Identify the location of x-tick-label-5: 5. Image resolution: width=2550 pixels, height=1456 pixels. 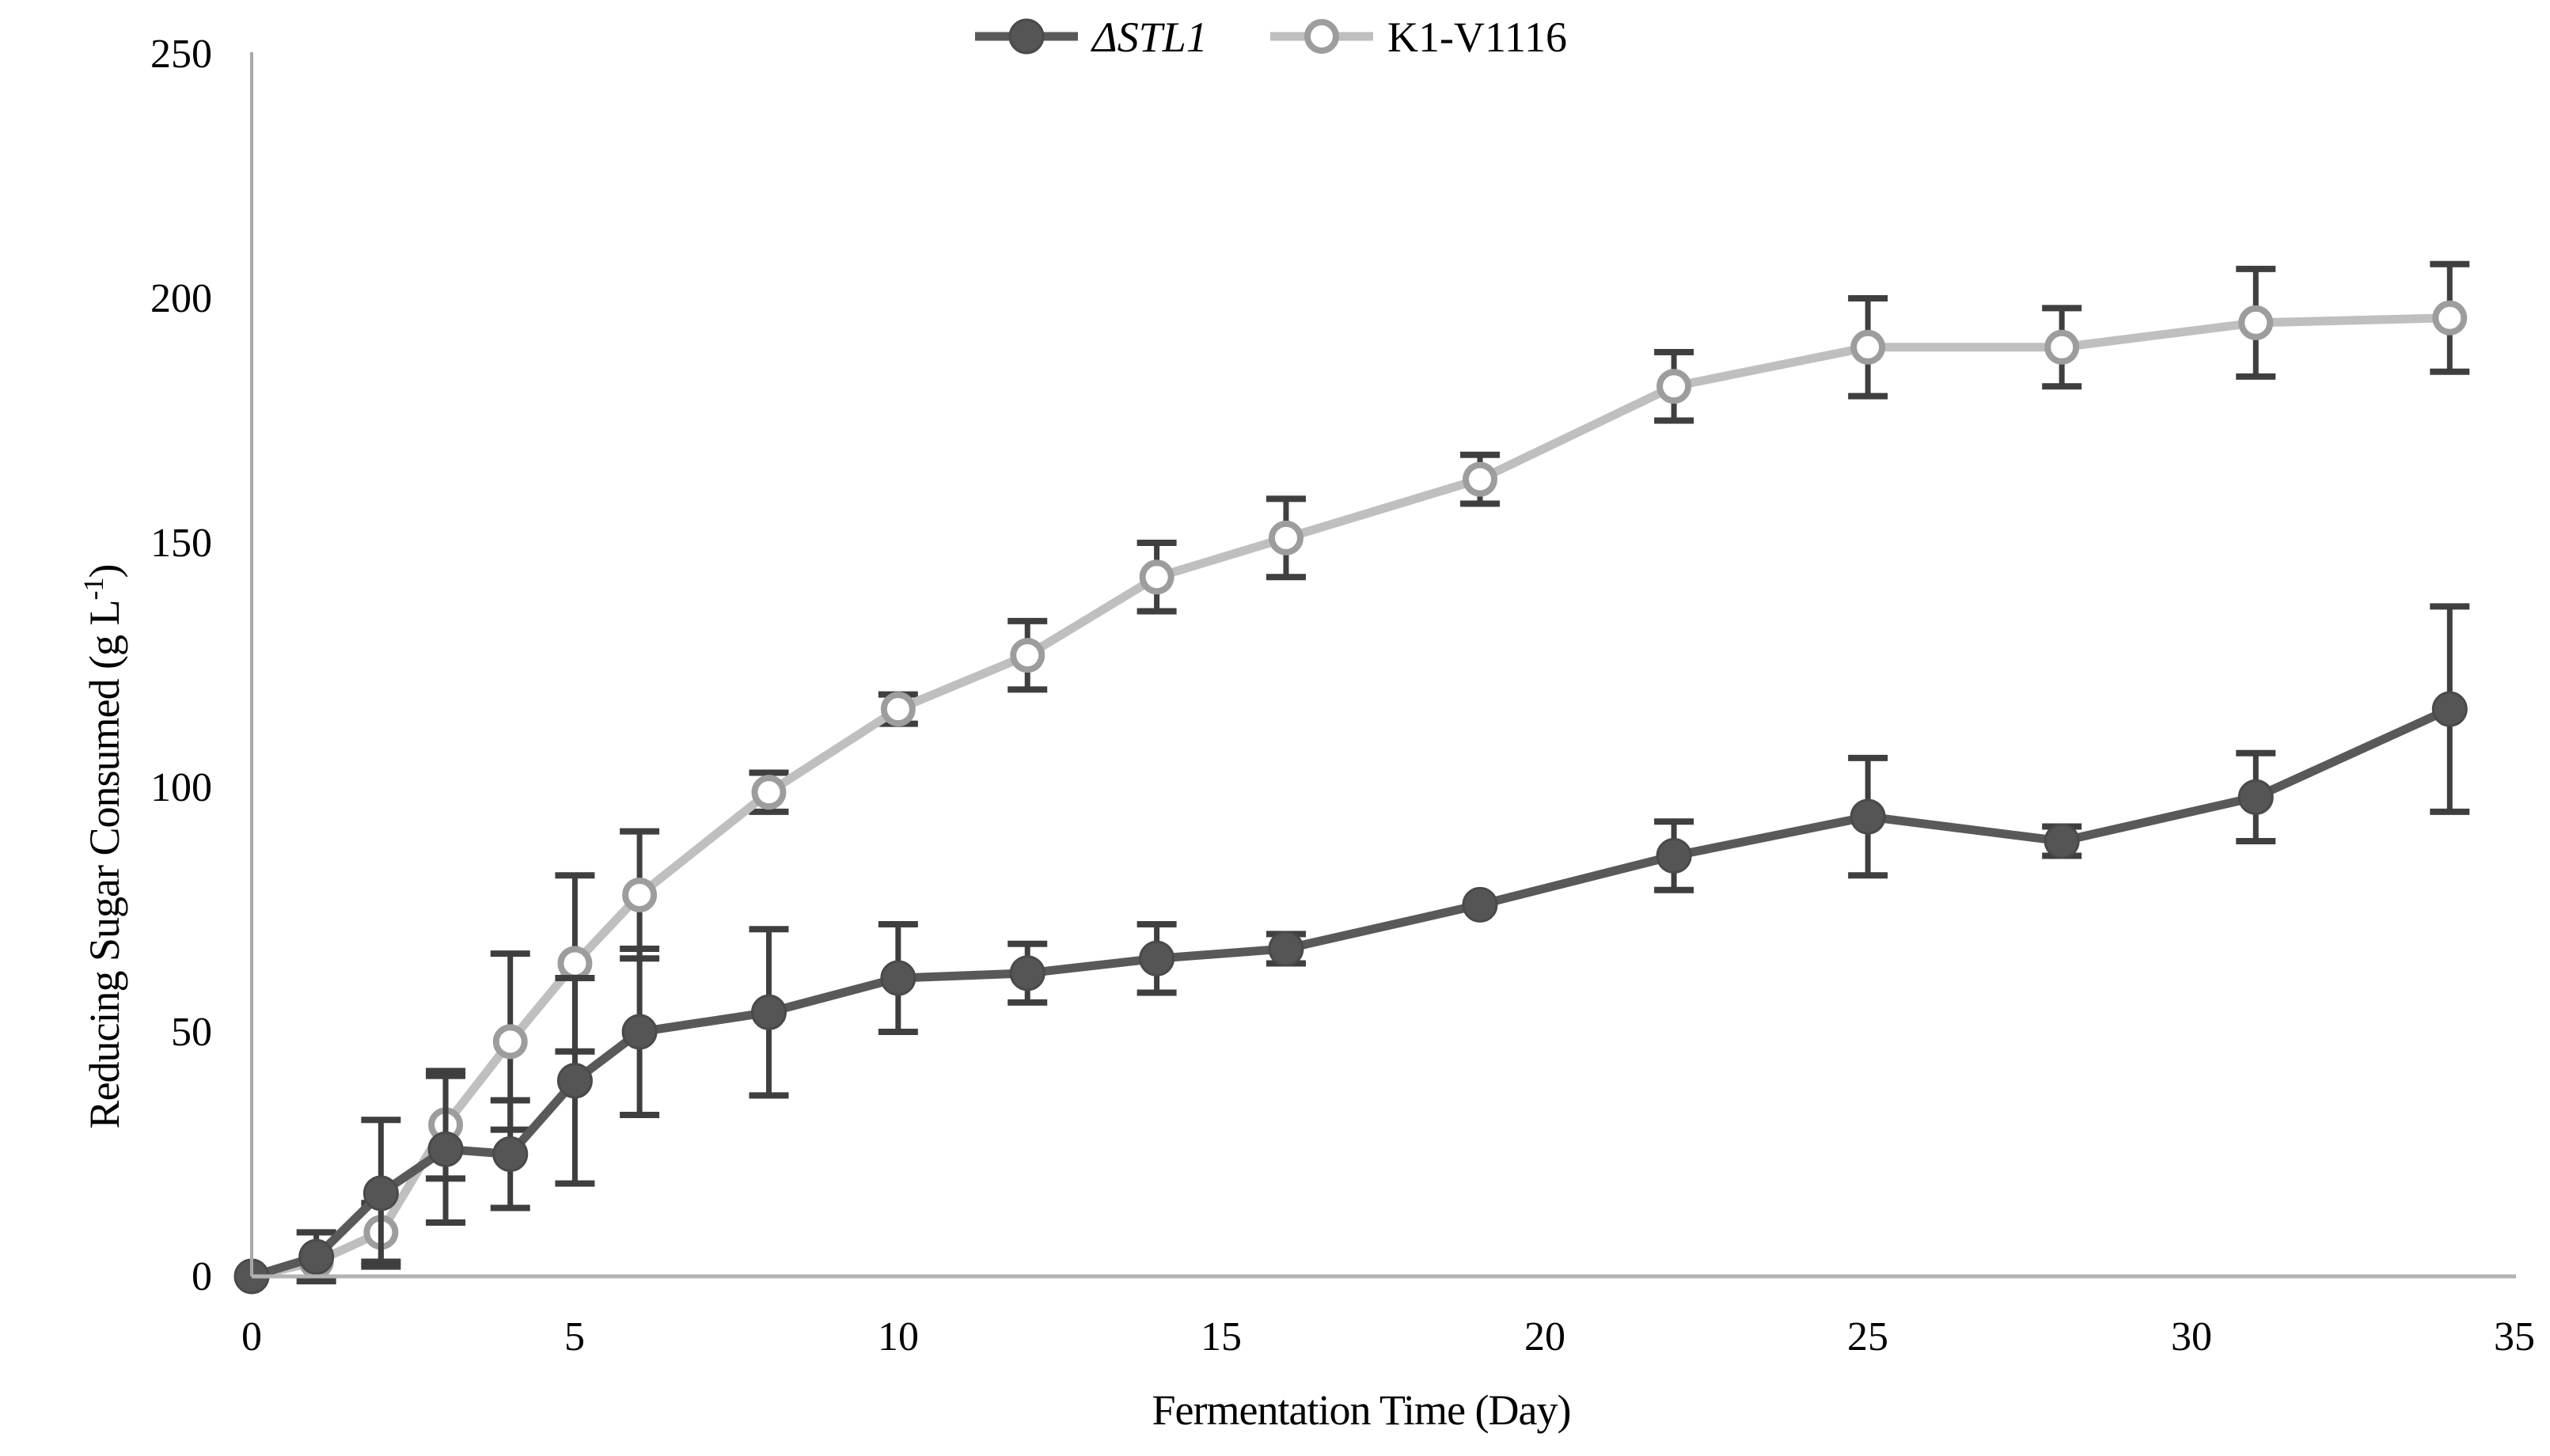
(574, 1336).